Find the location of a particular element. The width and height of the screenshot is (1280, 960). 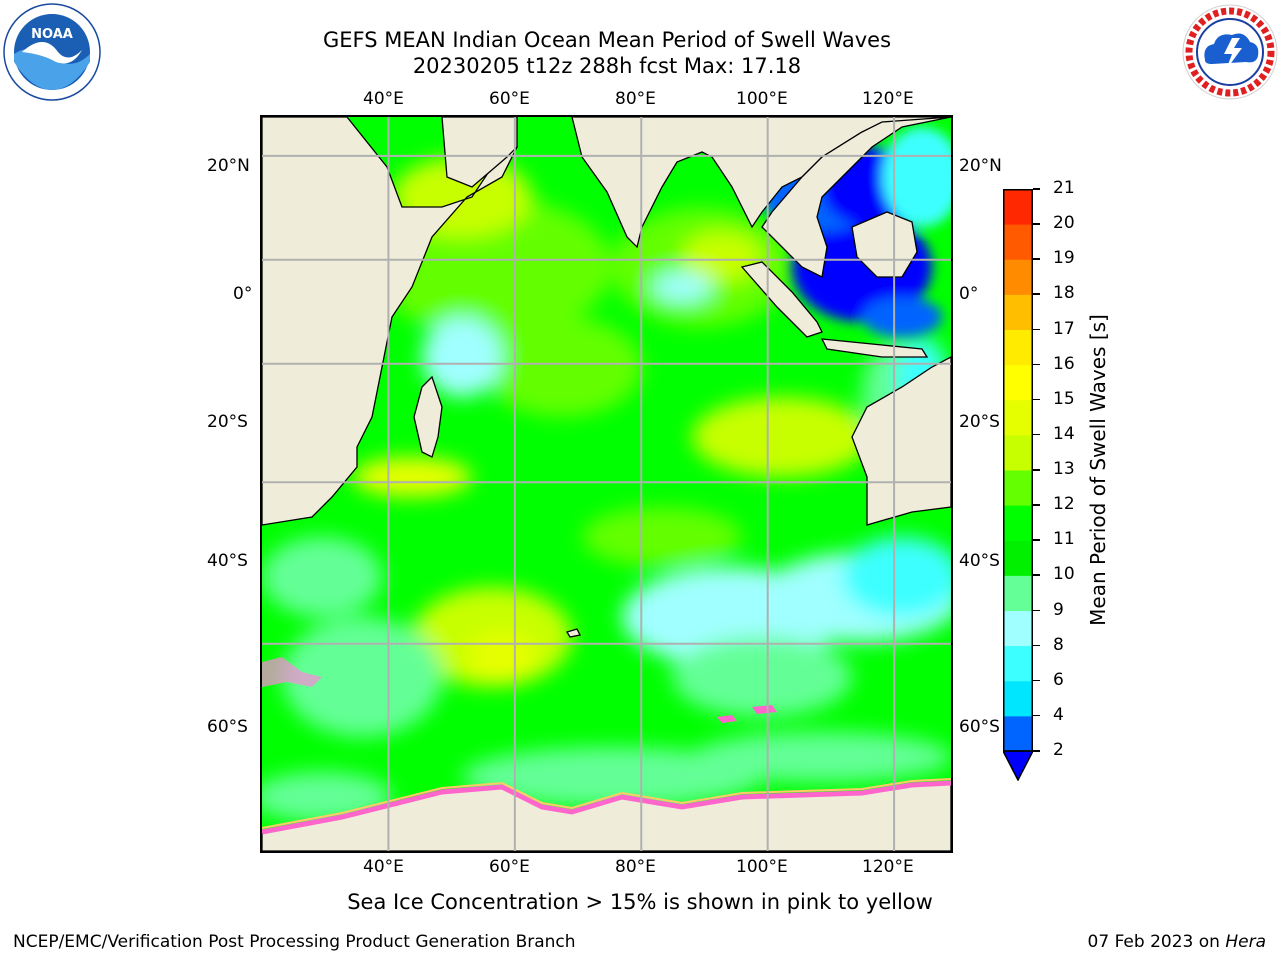

lat-tick-left: 40°S is located at coordinates (227, 561).